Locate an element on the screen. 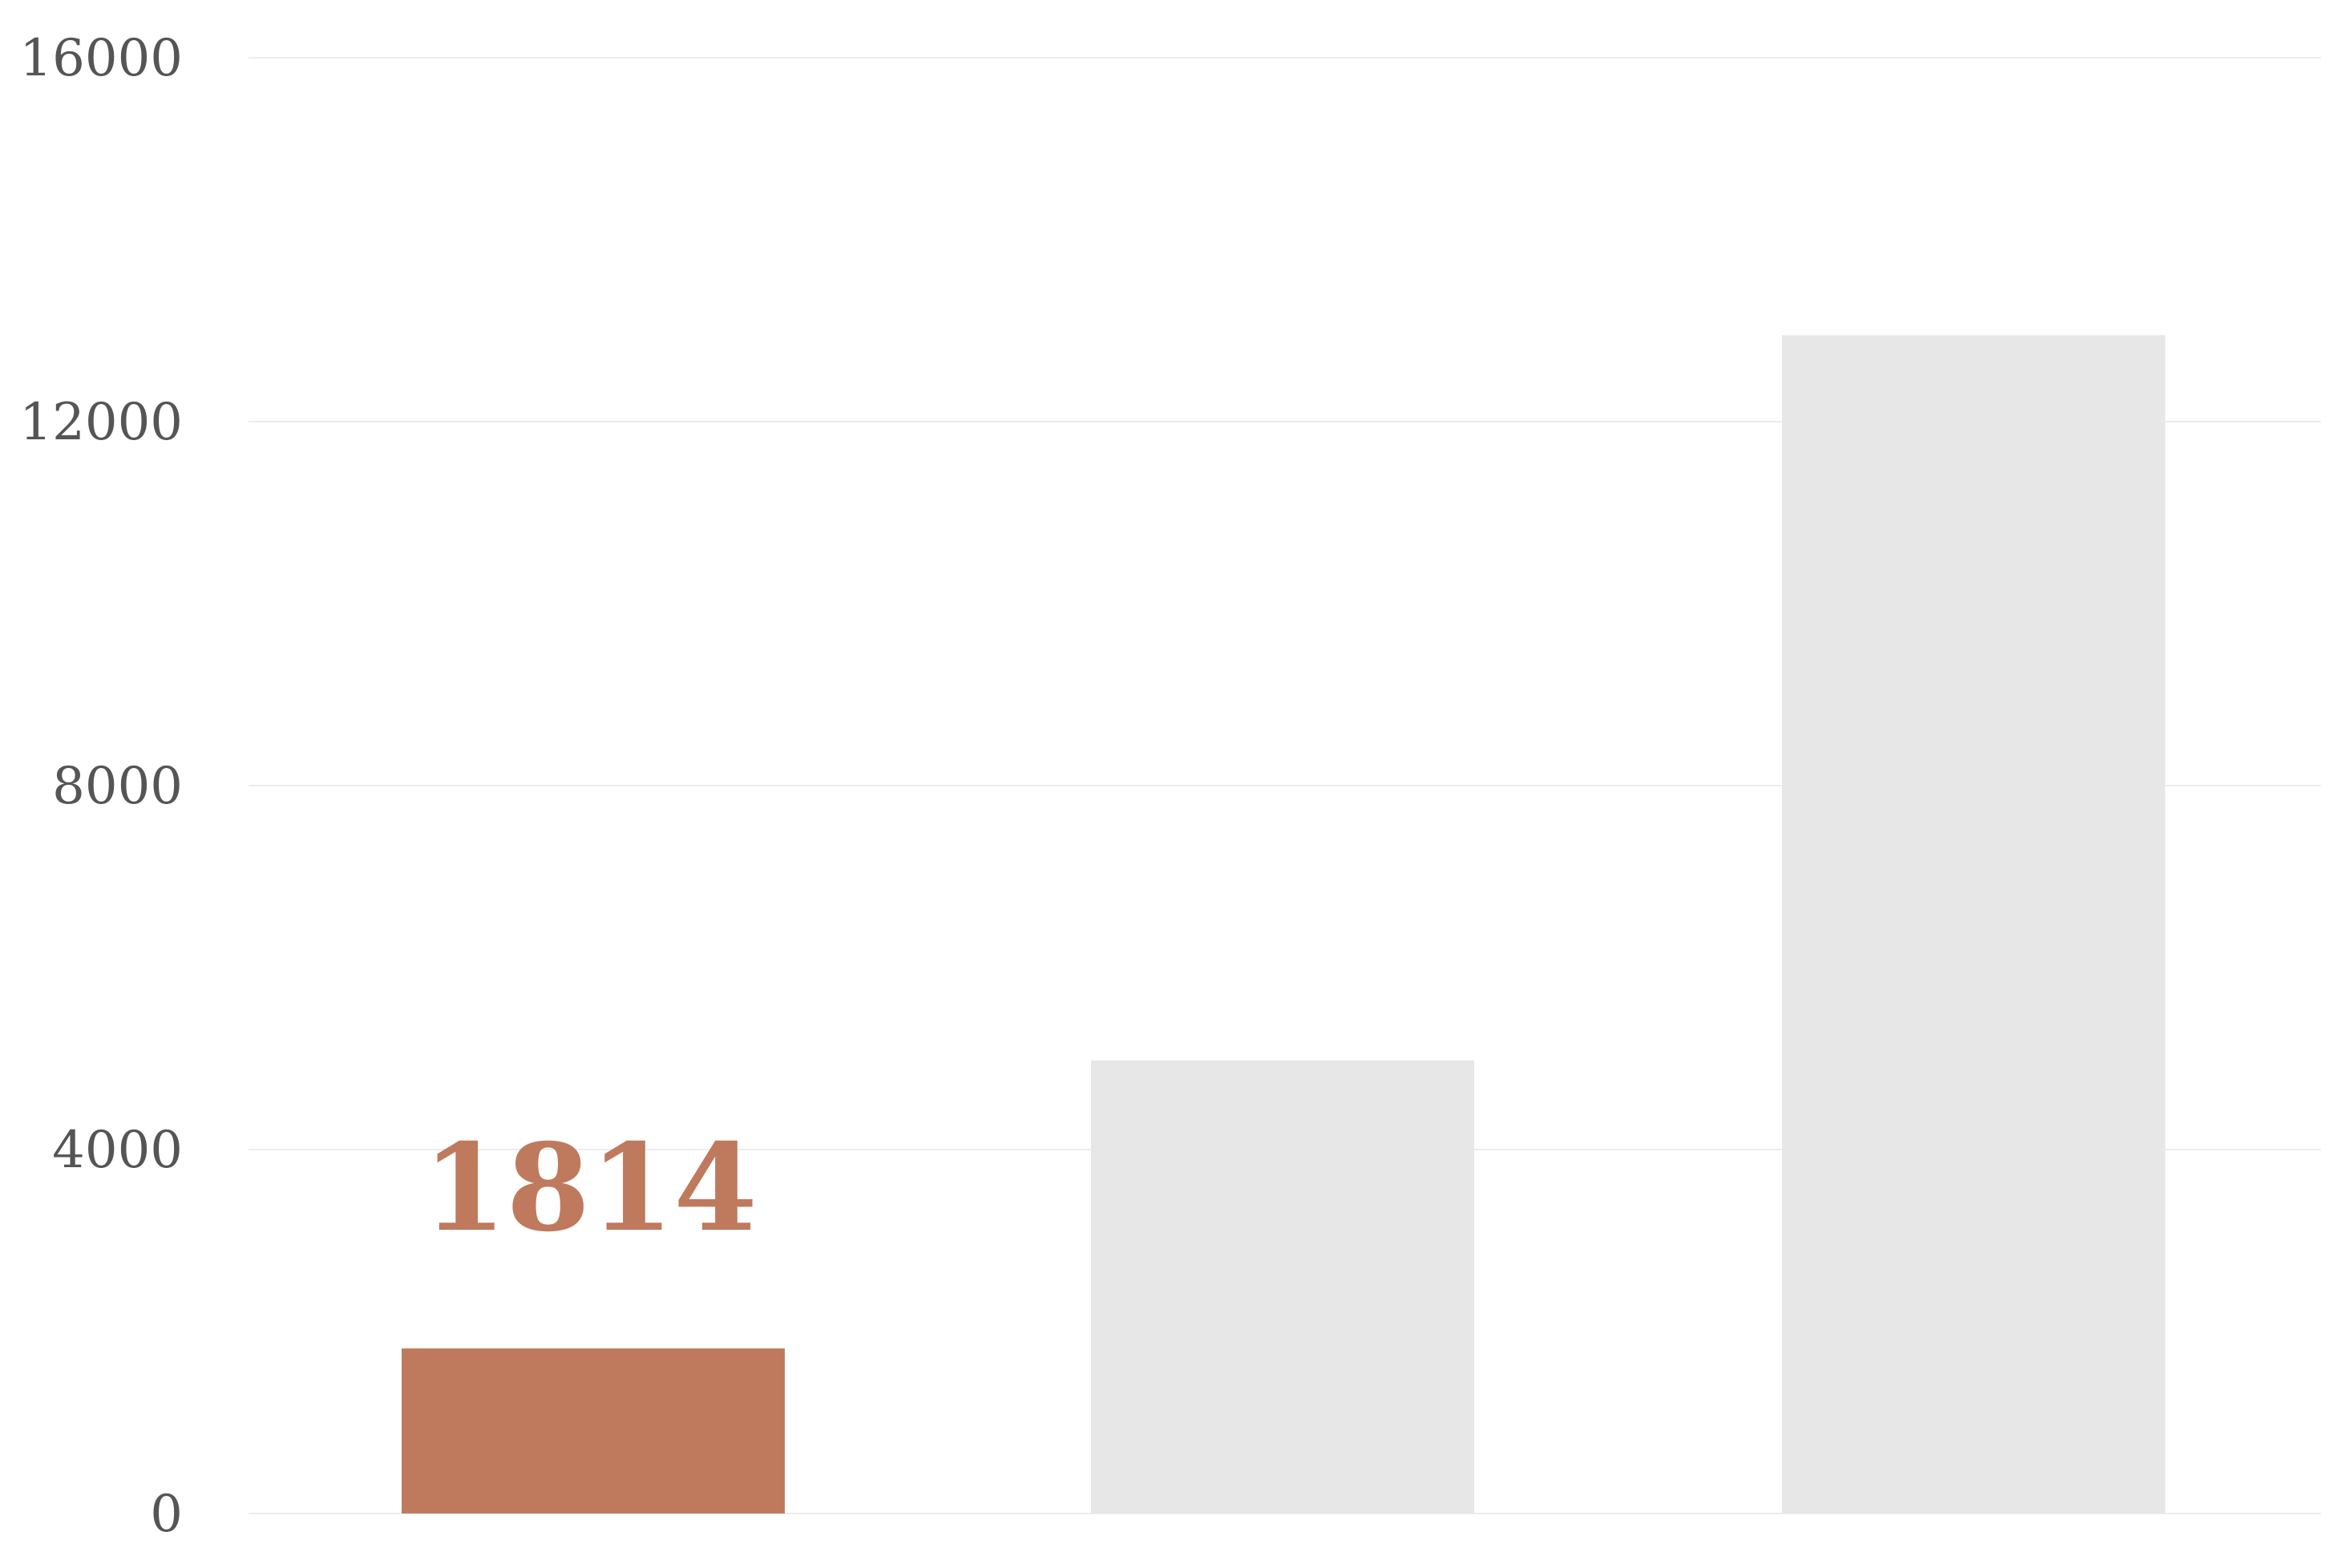 The width and height of the screenshot is (2352, 1568). y-tick-label: 16000 is located at coordinates (101, 58).